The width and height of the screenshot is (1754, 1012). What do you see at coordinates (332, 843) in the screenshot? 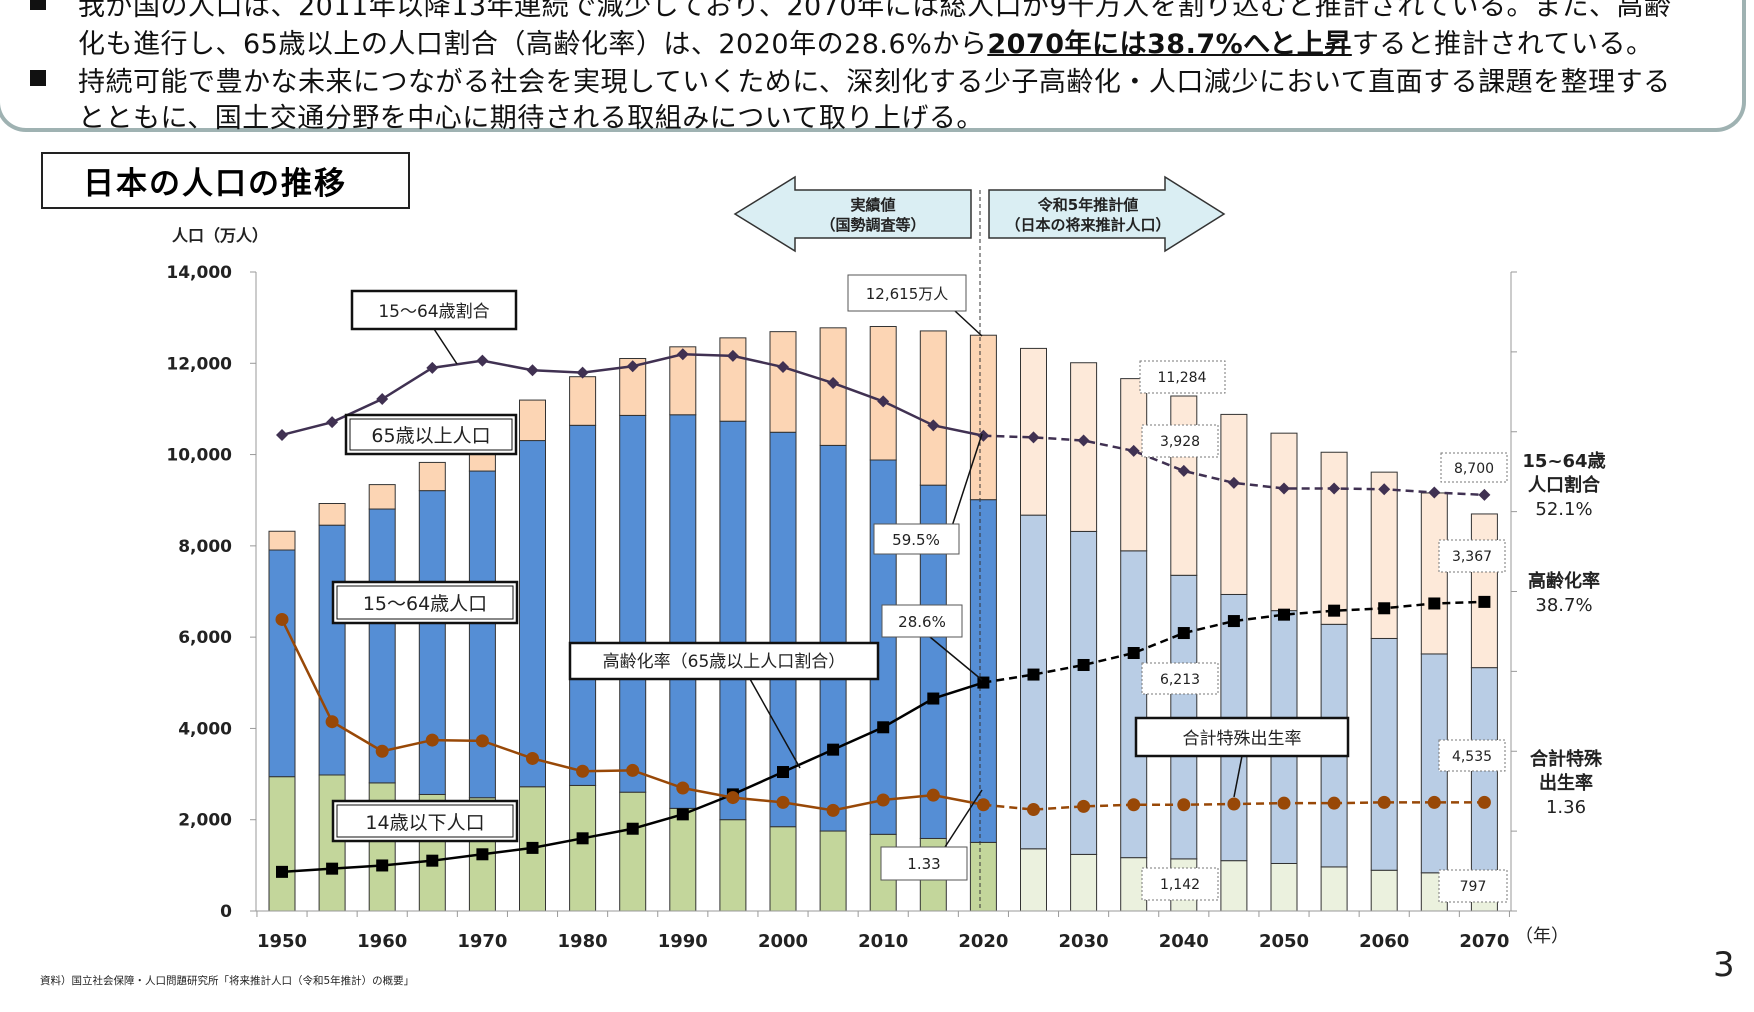
I see `bar-1955-14歳以下人口` at bounding box center [332, 843].